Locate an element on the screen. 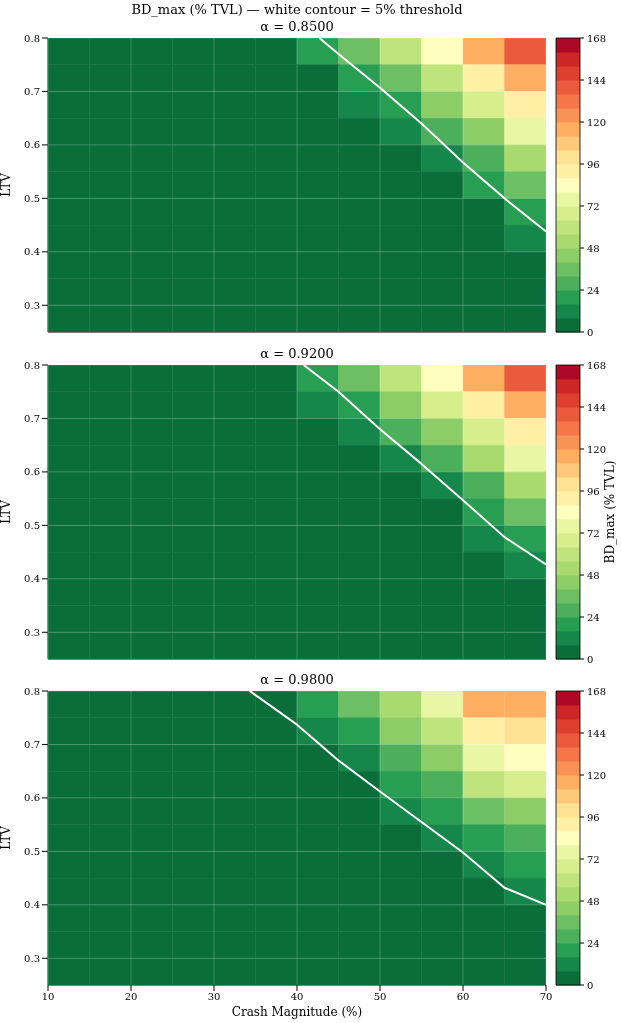 The height and width of the screenshot is (1023, 621). x-tick-label: 60 is located at coordinates (463, 997).